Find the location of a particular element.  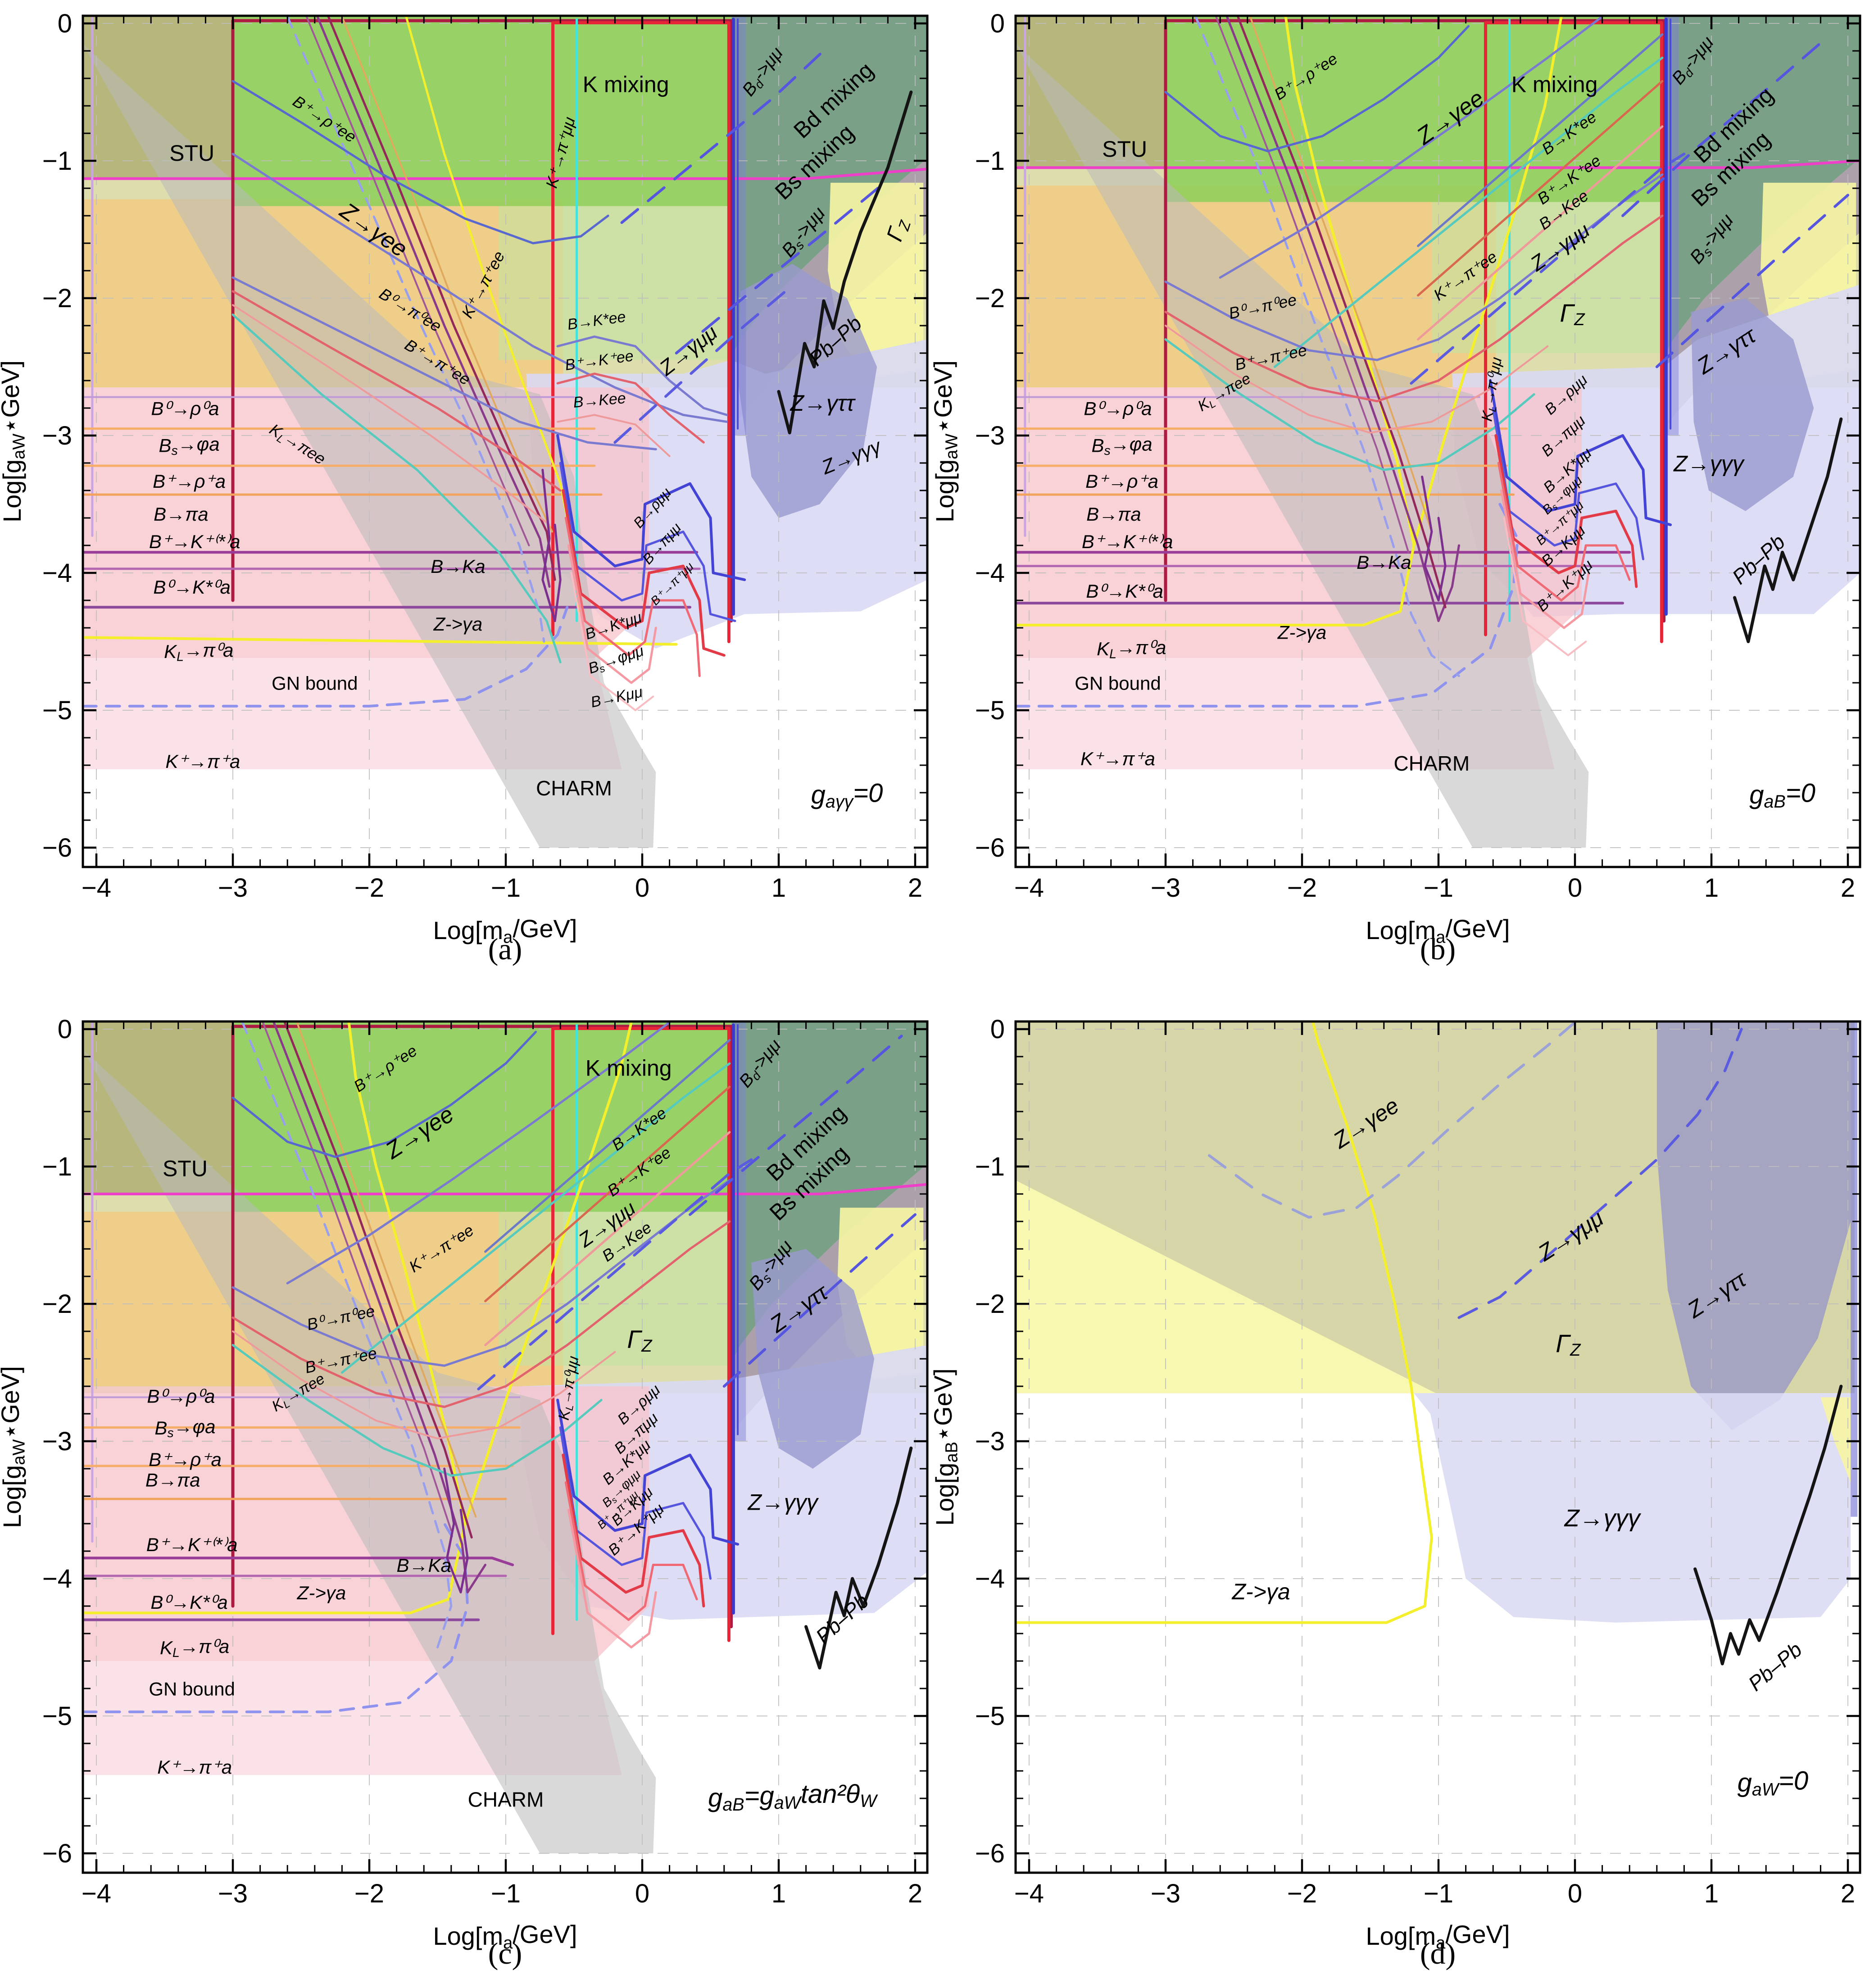

panel-d-ytick-5: −5 is located at coordinates (990, 1716).